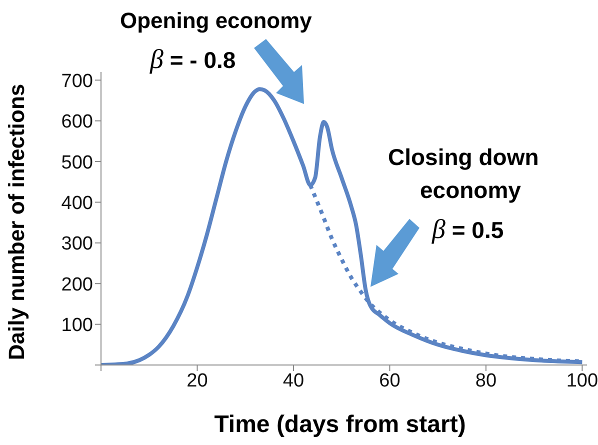 This screenshot has width=598, height=445. What do you see at coordinates (216, 20) in the screenshot?
I see `text: Opening economy` at bounding box center [216, 20].